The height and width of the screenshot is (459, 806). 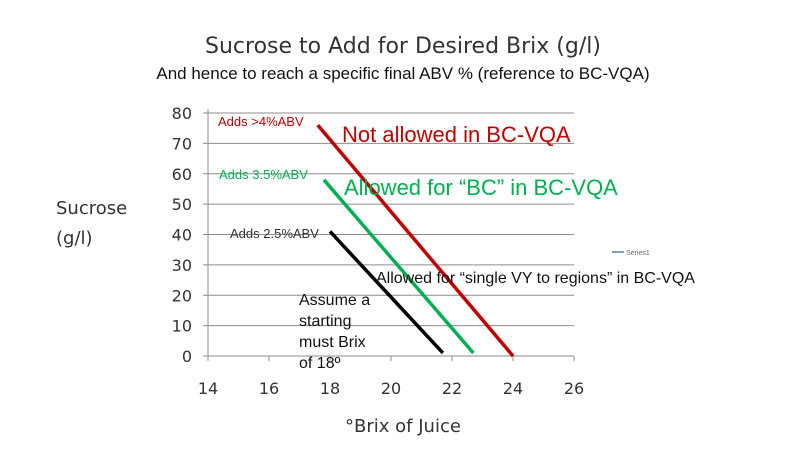 What do you see at coordinates (334, 300) in the screenshot?
I see `annotation-assume-line-1: Assume a` at bounding box center [334, 300].